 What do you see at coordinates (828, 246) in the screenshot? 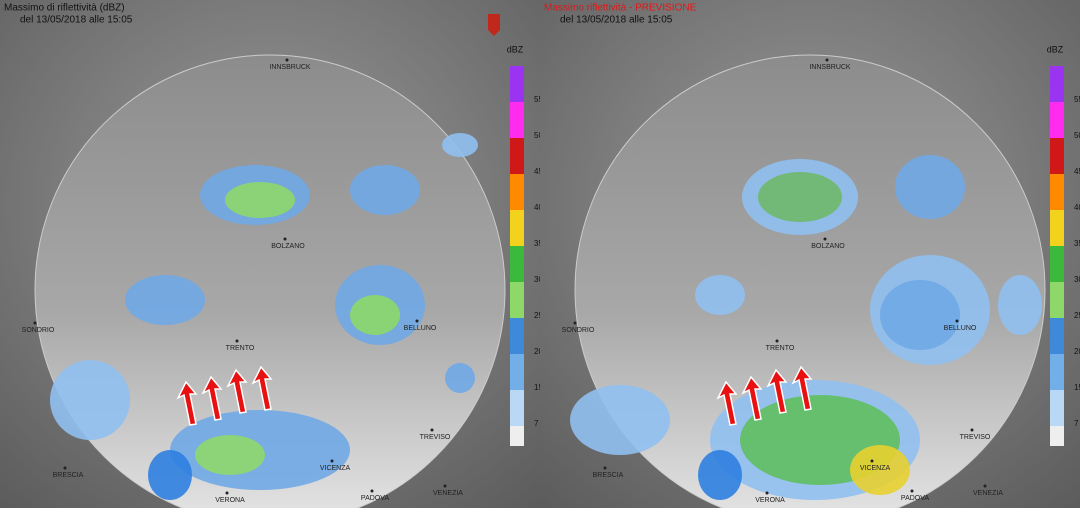
I see `city-label: BOLZANO` at bounding box center [828, 246].